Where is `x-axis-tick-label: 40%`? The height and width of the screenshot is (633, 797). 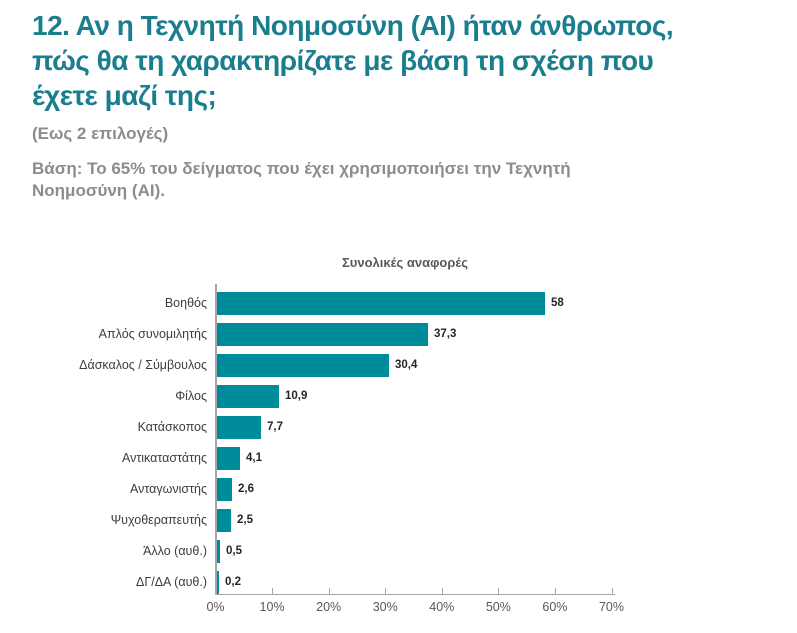
x-axis-tick-label: 40% is located at coordinates (442, 607).